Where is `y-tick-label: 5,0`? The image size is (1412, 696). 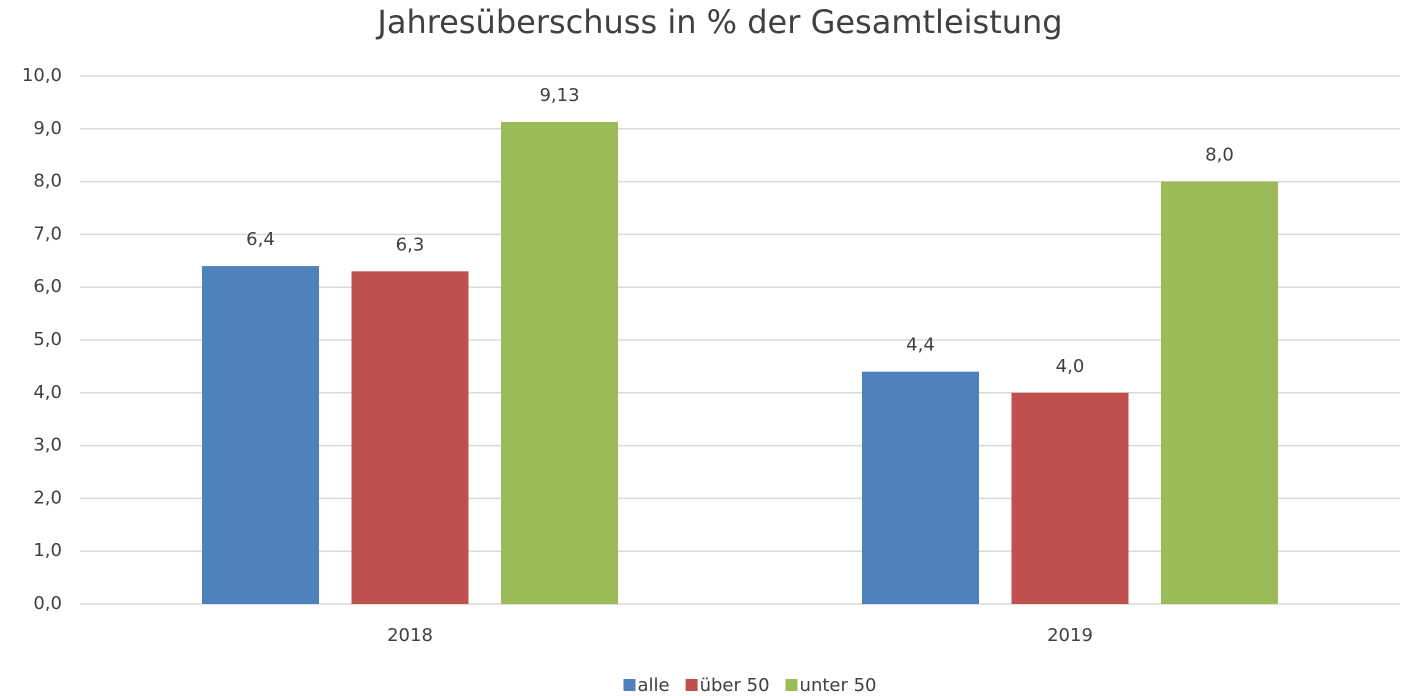
y-tick-label: 5,0 is located at coordinates (47, 339).